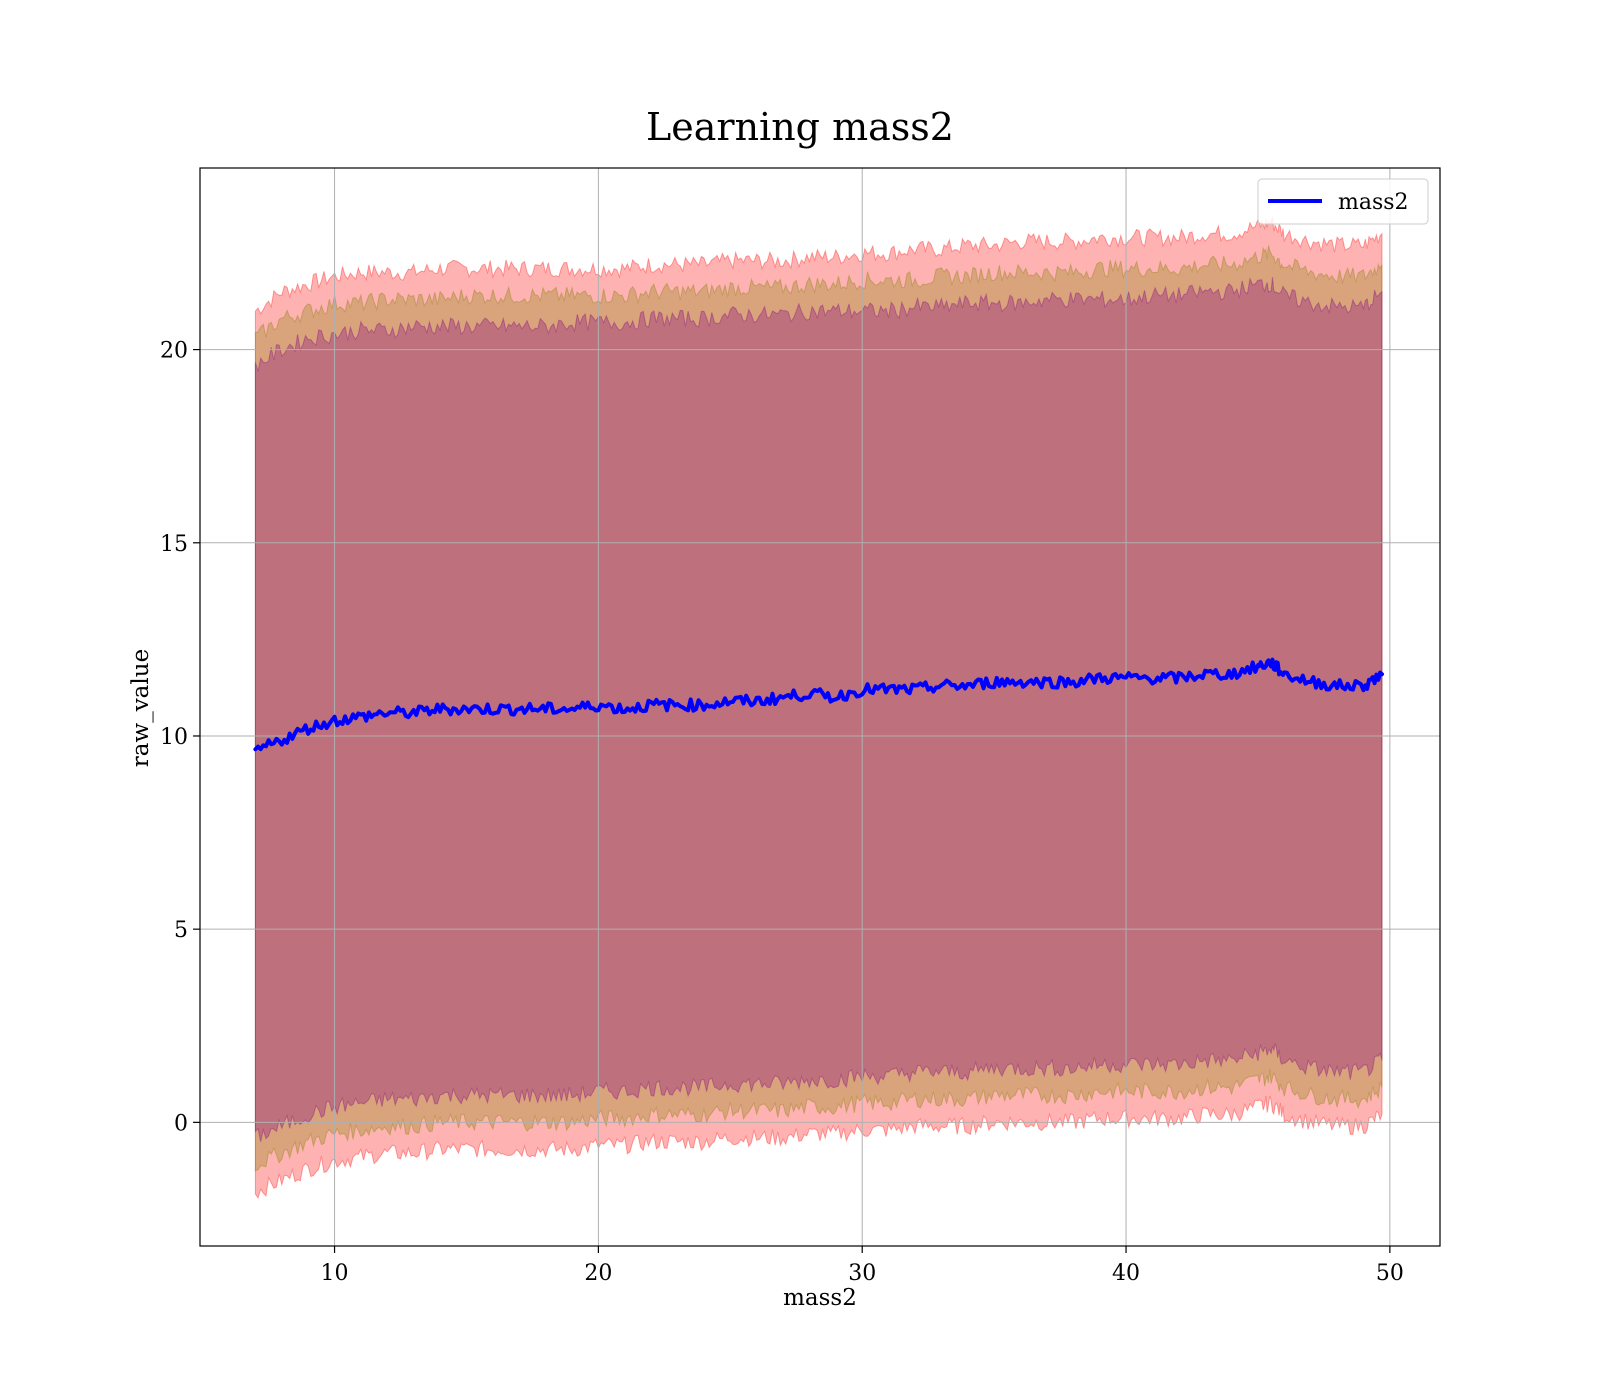 This screenshot has width=1600, height=1400. I want to click on x-tick-label: 10, so click(335, 1273).